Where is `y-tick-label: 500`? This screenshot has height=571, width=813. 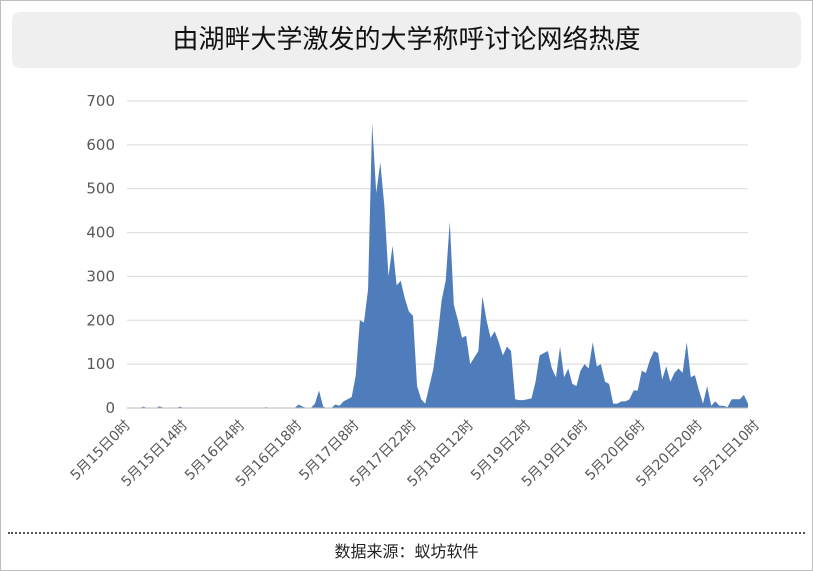 y-tick-label: 500 is located at coordinates (100, 189).